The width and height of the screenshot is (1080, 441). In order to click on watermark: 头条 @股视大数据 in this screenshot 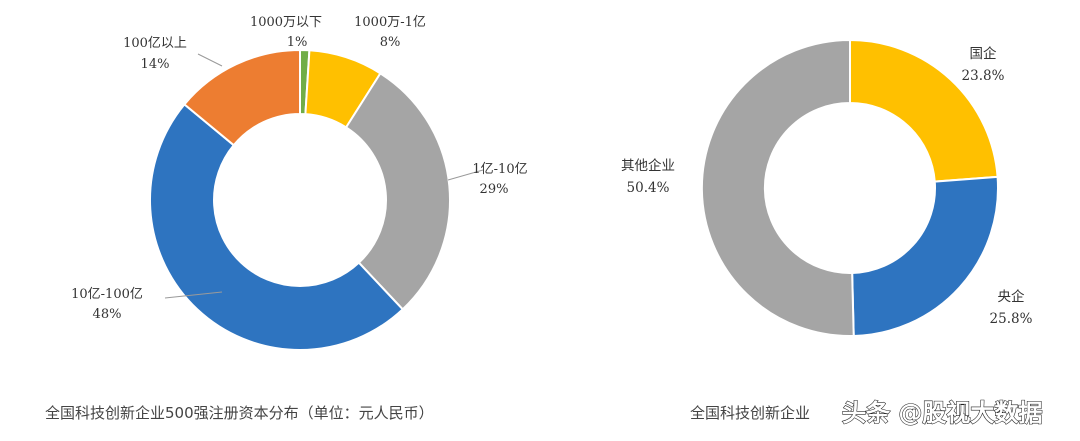, I will do `click(957, 416)`.